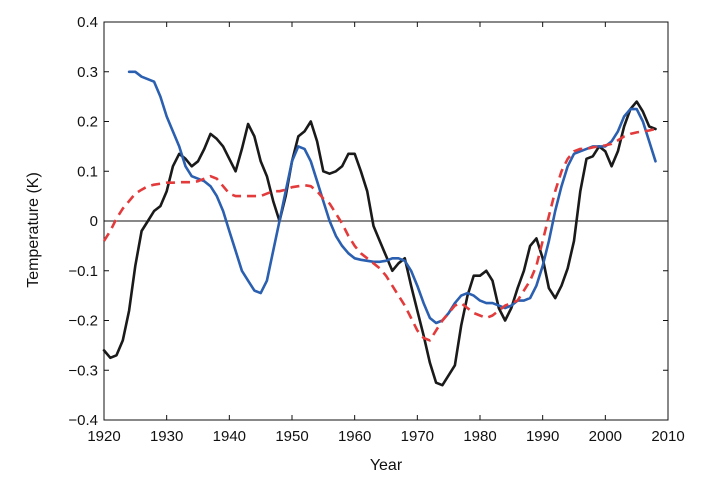 Image resolution: width=702 pixels, height=482 pixels. Describe the element at coordinates (479, 436) in the screenshot. I see `x-tick-label: 1980` at that location.